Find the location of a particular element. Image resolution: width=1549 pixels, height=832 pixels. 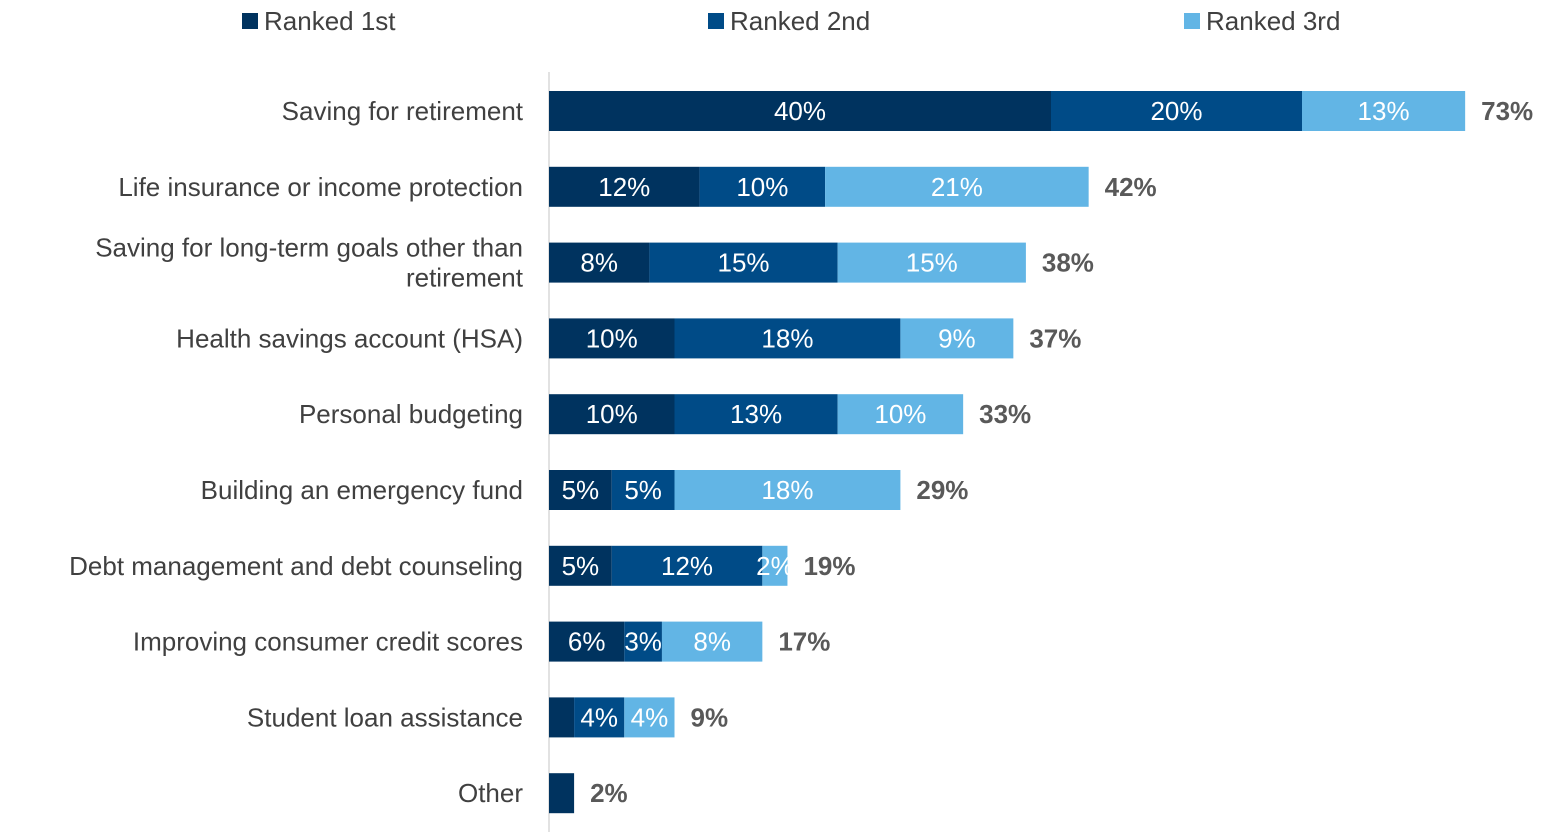

segment-value-label: 2% is located at coordinates (775, 566).